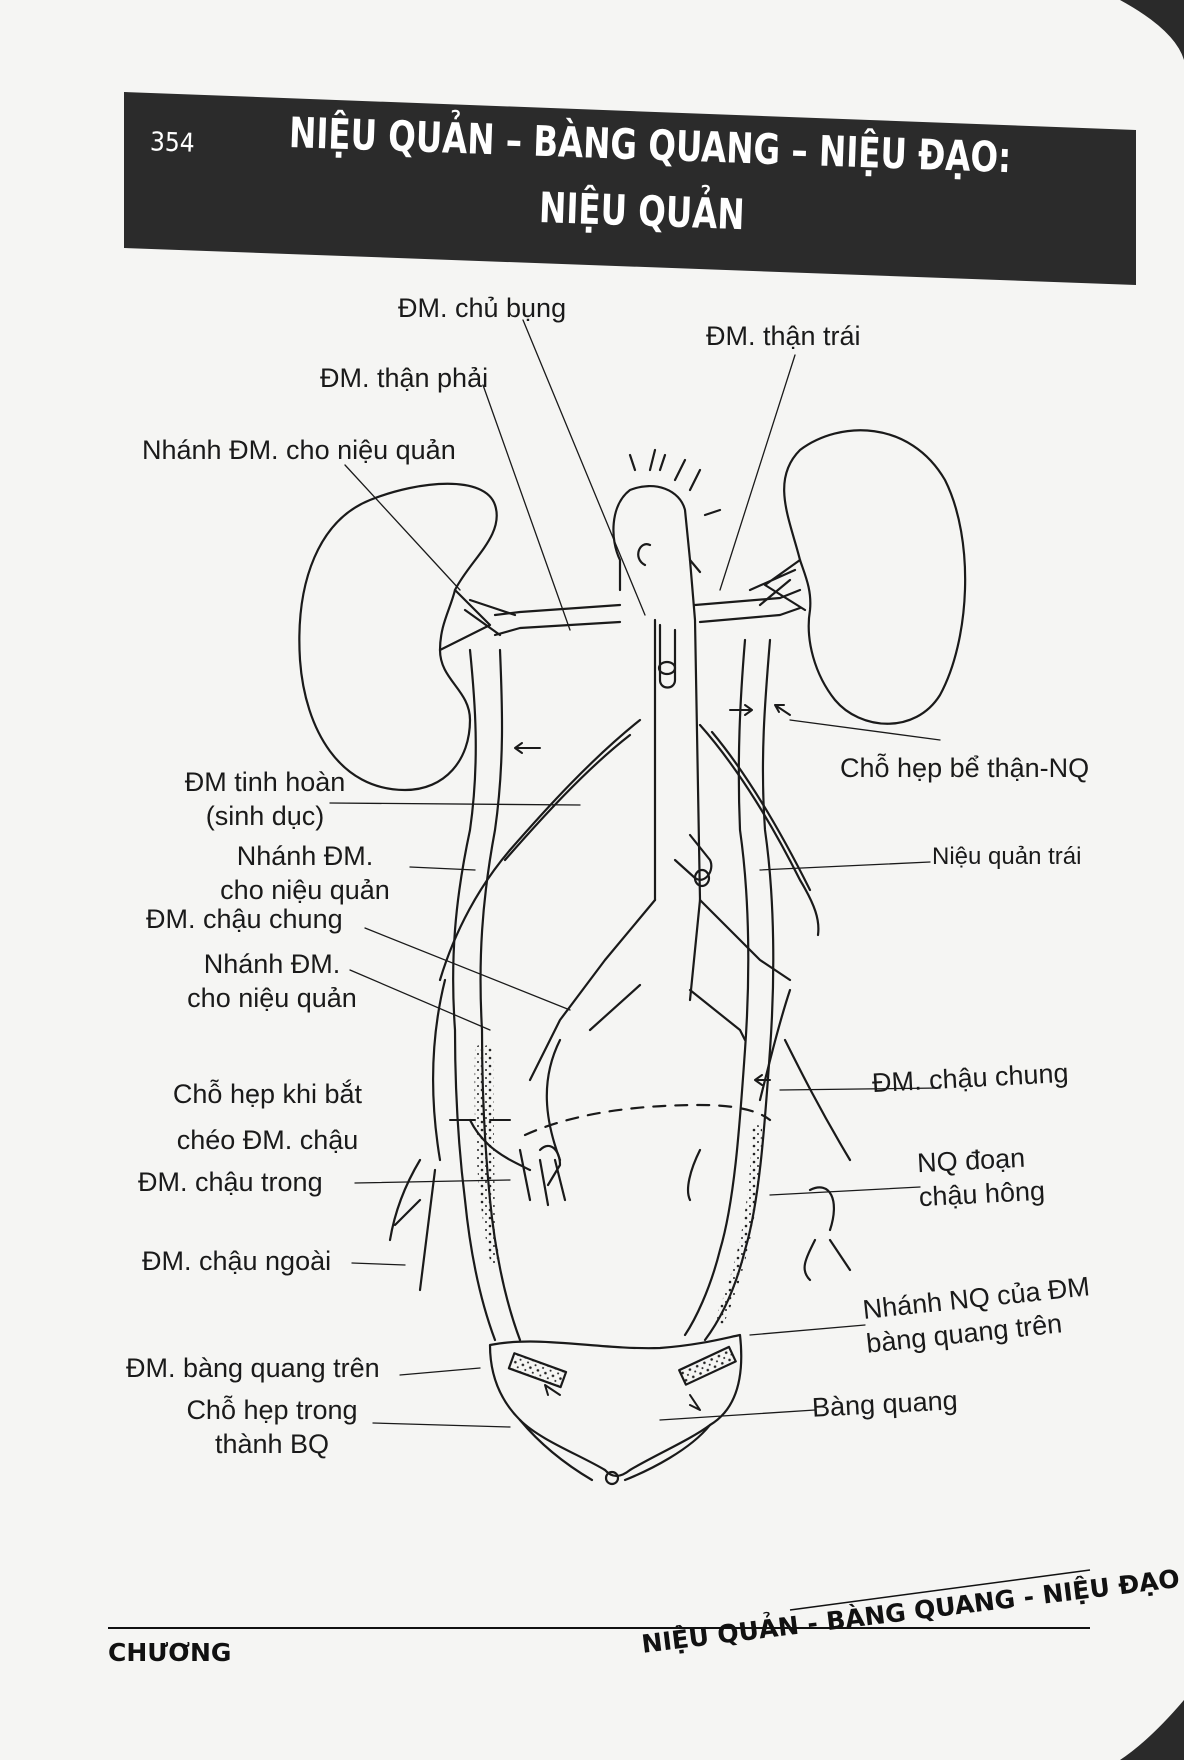 The width and height of the screenshot is (1184, 1760). Describe the element at coordinates (404, 378) in the screenshot. I see `label-right-renal-artery: ĐM. thận phải` at that location.